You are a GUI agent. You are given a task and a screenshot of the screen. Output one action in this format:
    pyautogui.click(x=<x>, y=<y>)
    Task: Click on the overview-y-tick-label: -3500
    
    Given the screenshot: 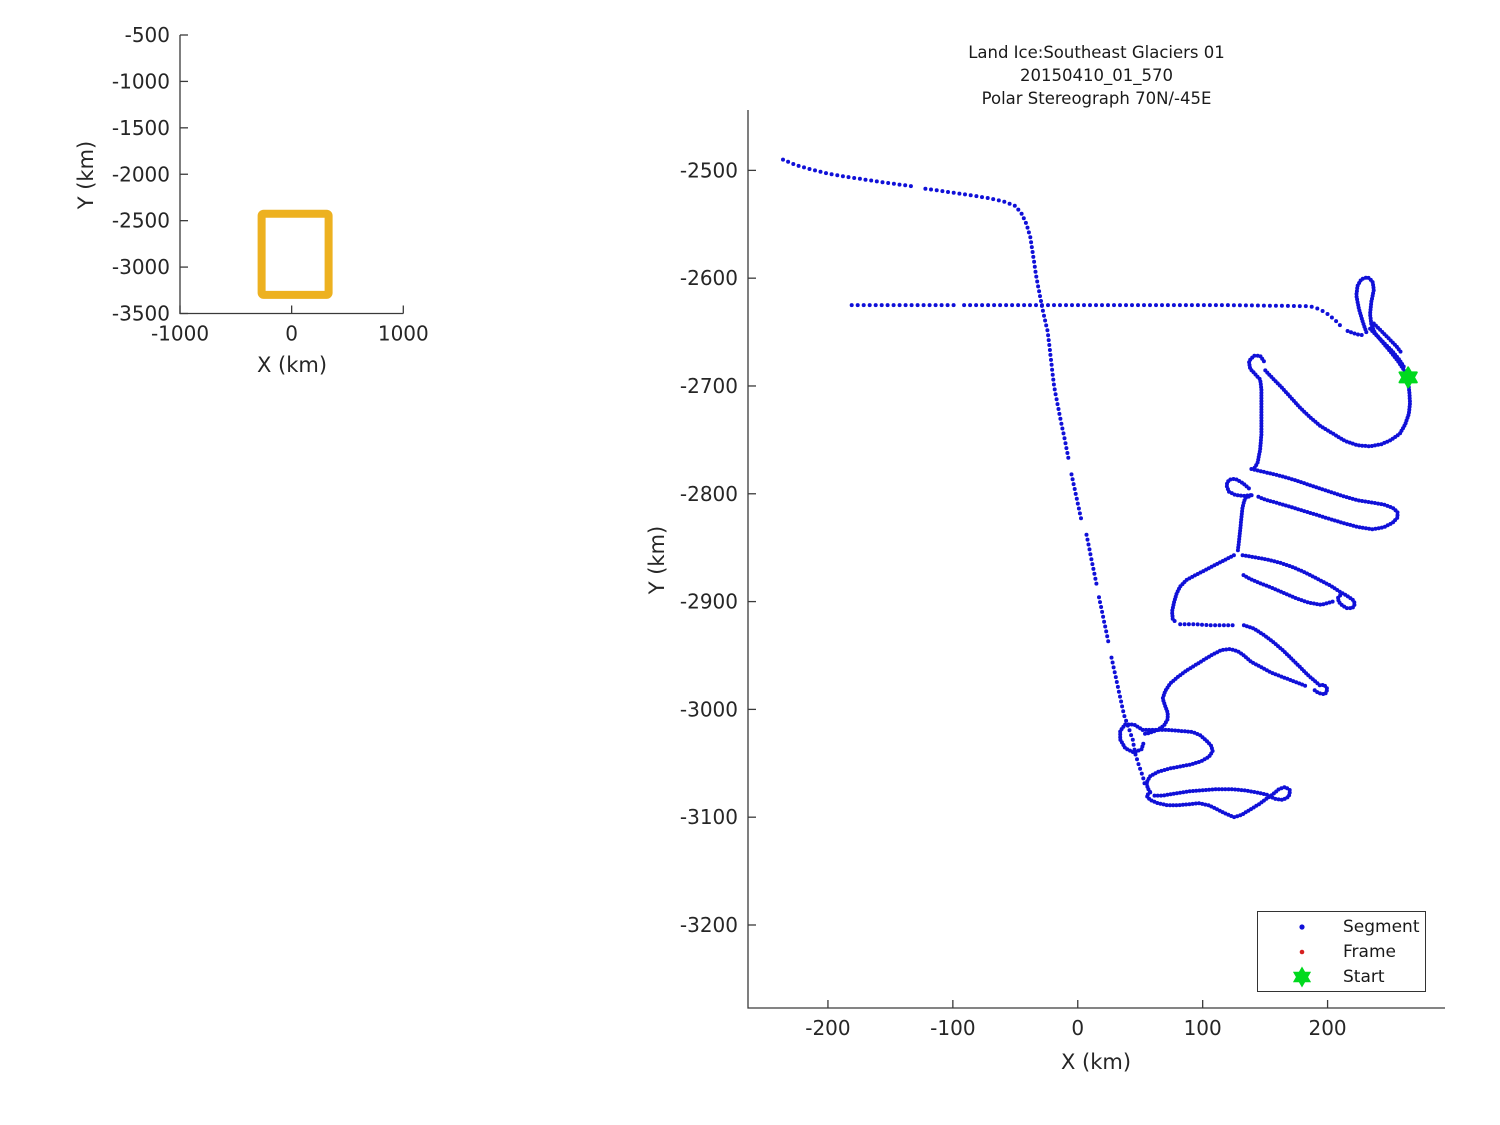 What is the action you would take?
    pyautogui.click(x=141, y=314)
    